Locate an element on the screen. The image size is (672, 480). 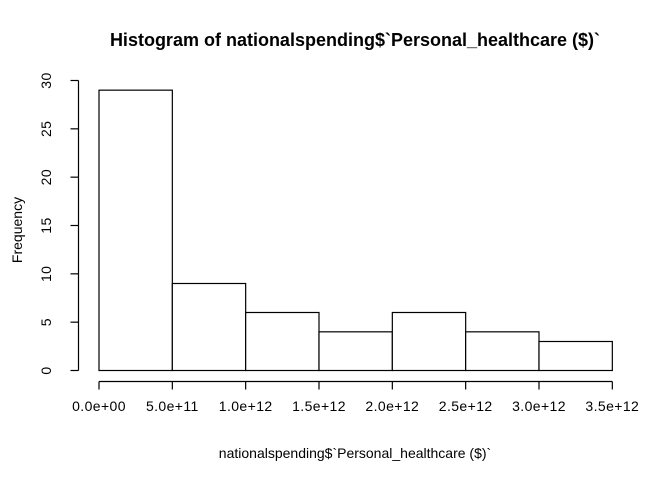
x-tick-label: 3.5e+12 is located at coordinates (612, 406).